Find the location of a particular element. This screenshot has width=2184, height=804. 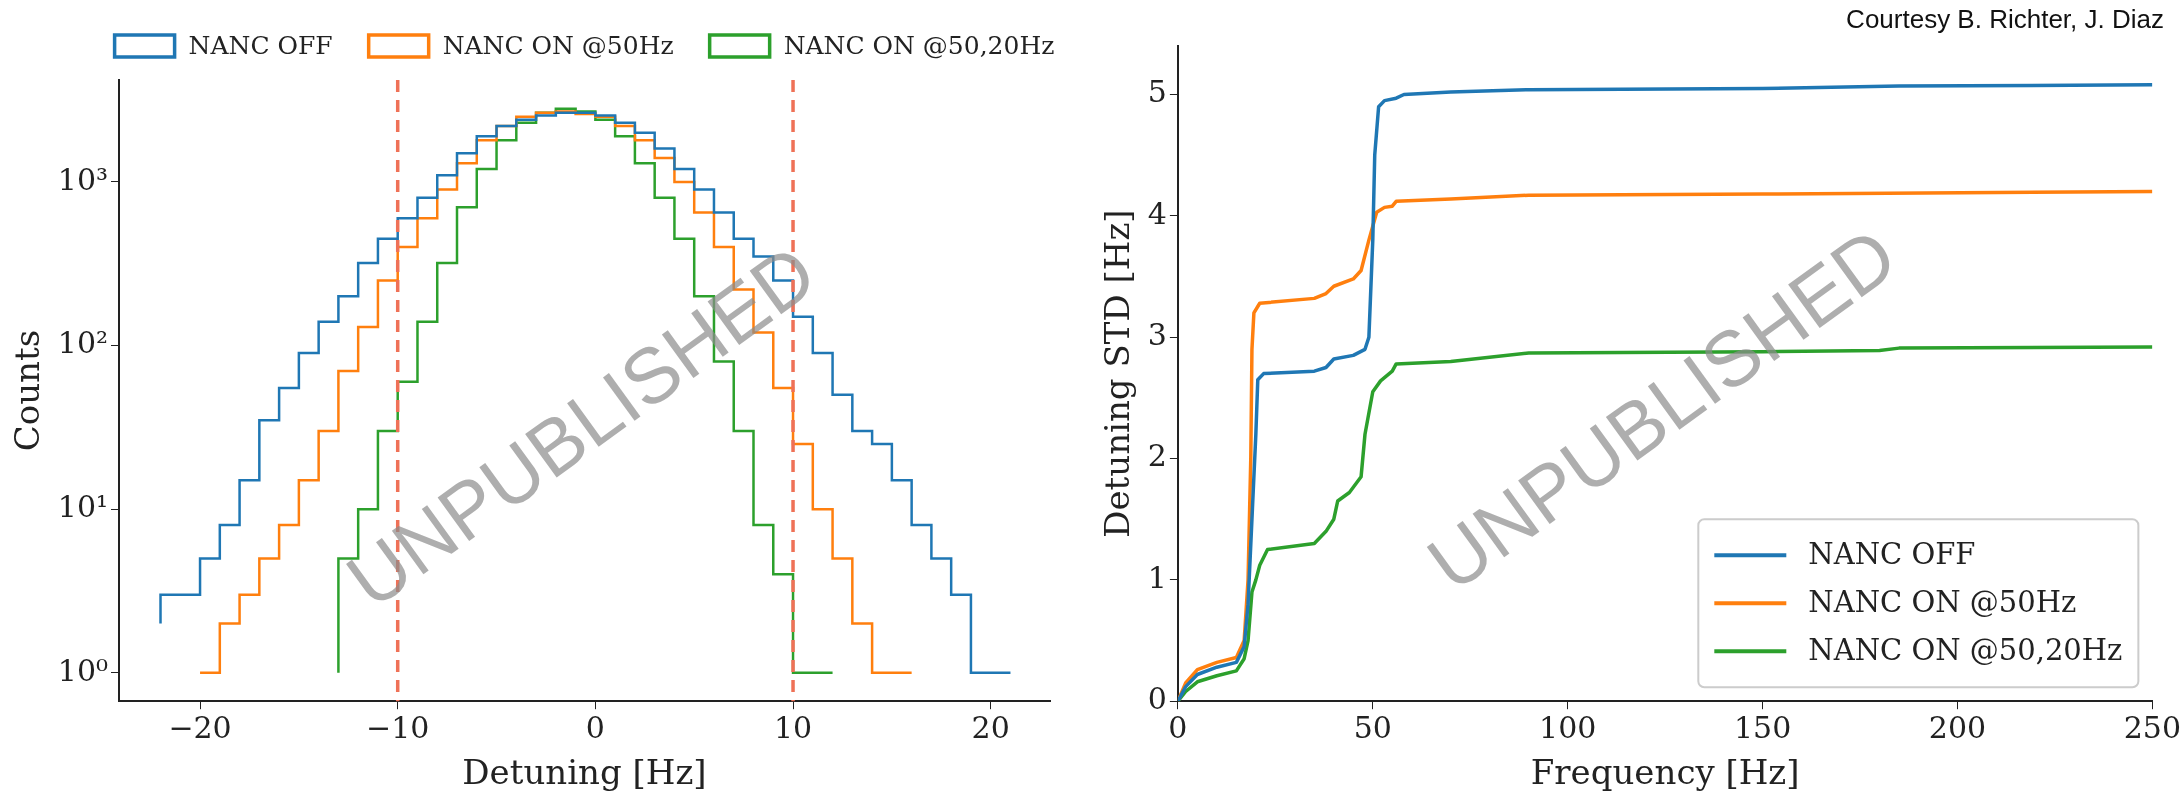

y-tick-label: 10² is located at coordinates (82, 343).